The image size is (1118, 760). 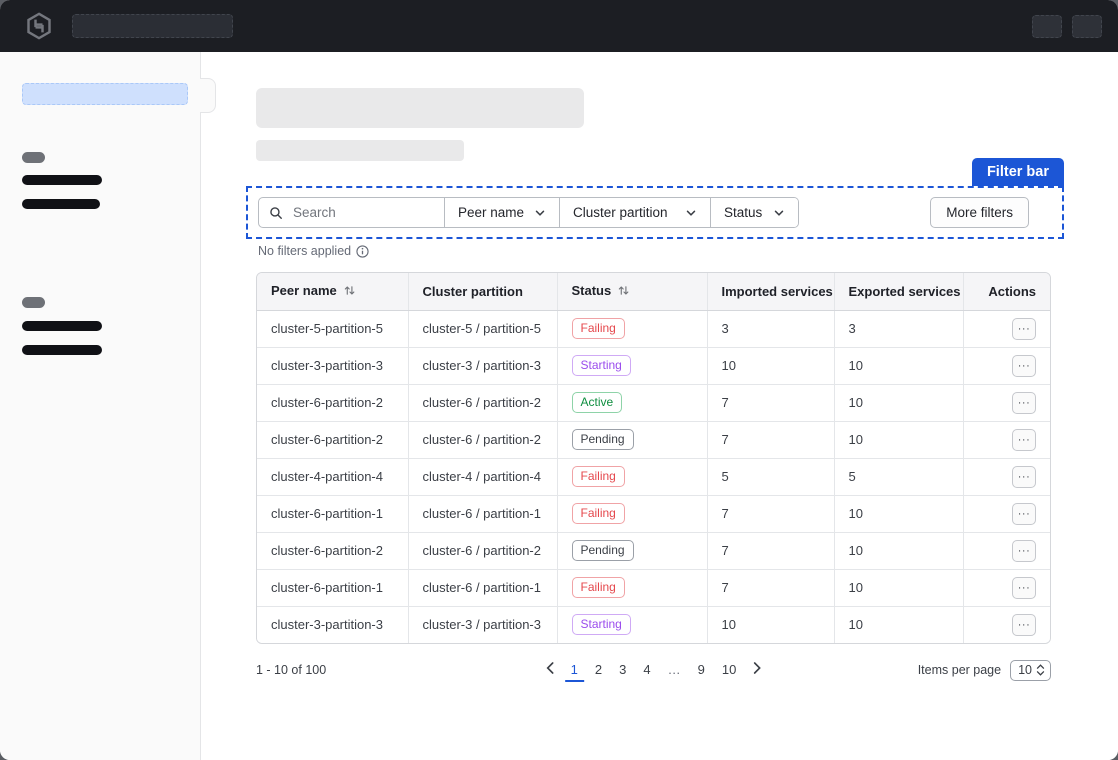 I want to click on column-header-actions: Actions, so click(x=1006, y=292).